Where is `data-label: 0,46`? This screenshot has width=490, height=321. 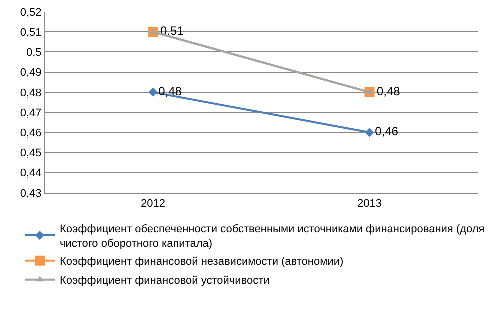 data-label: 0,46 is located at coordinates (387, 131).